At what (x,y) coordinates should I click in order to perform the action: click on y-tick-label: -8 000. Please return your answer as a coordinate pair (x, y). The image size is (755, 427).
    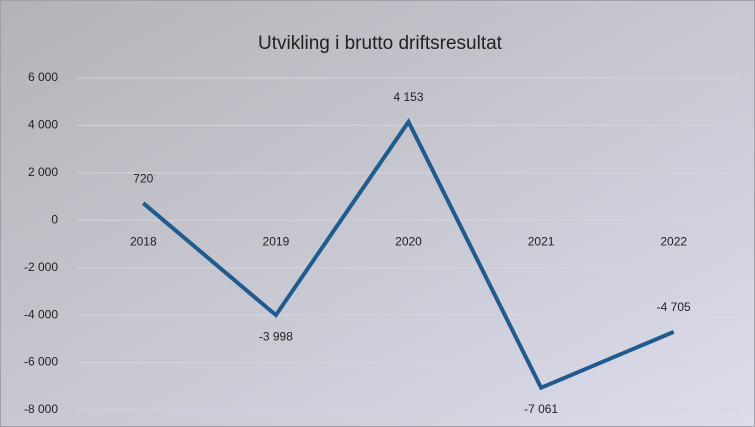
    Looking at the image, I should click on (41, 409).